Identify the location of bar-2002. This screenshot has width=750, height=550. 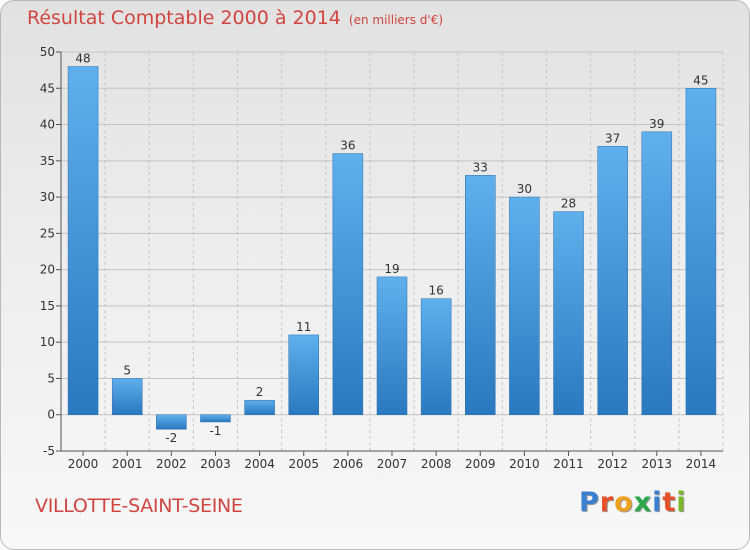
(171, 422).